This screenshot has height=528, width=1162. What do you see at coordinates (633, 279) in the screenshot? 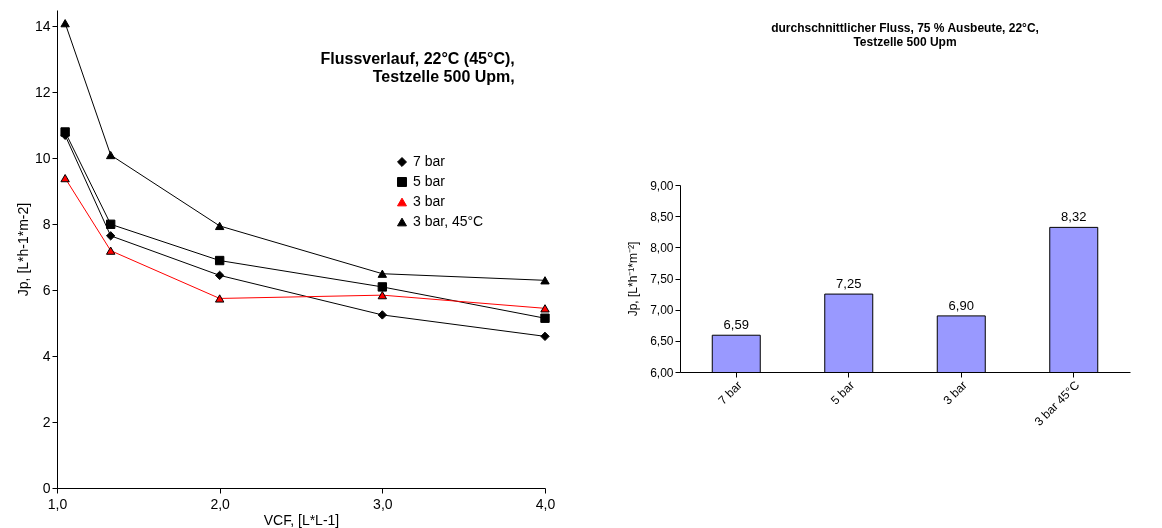
I see `y-axis-title: Jp, [L*h⁻¹*m⁻²]` at bounding box center [633, 279].